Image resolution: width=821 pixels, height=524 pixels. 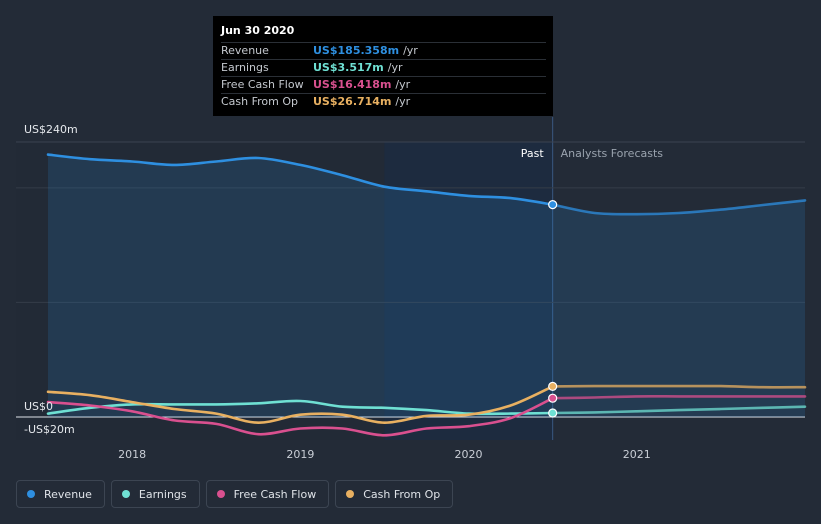 I want to click on tooltip-row-cash-from-op: Cash From Op US$26.714m /yr, so click(x=383, y=101).